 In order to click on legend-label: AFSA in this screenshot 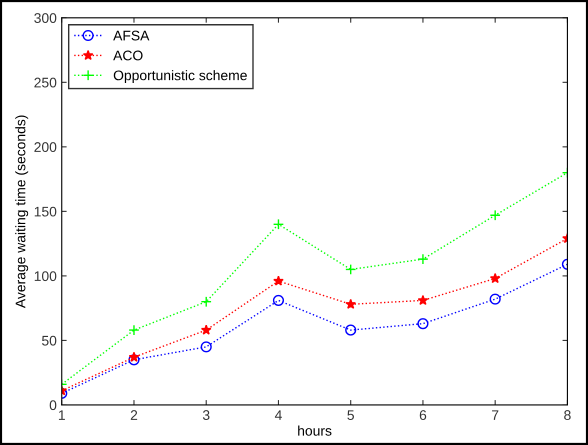, I will do `click(131, 35)`.